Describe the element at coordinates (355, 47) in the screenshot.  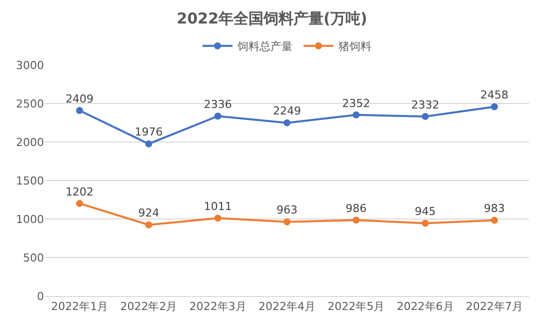
I see `legend-label: 猪饲料` at that location.